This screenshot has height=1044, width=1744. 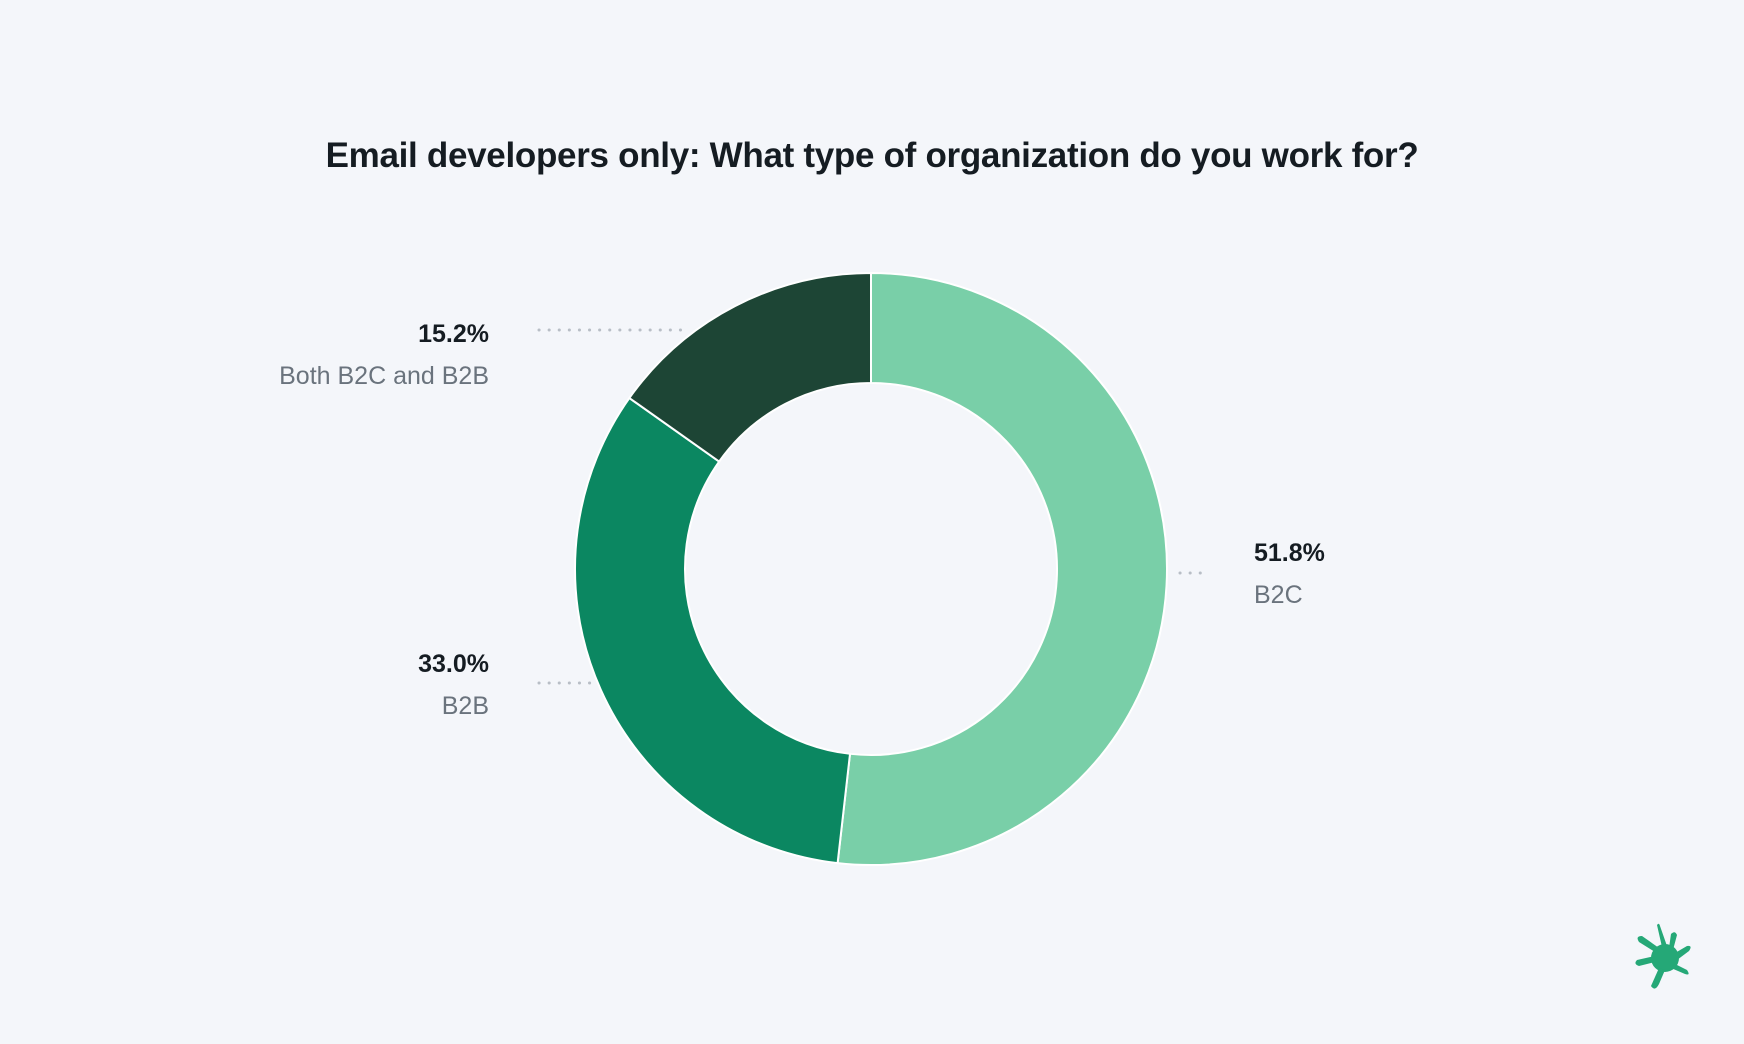 What do you see at coordinates (384, 376) in the screenshot?
I see `category-label: Both B2C and B2B` at bounding box center [384, 376].